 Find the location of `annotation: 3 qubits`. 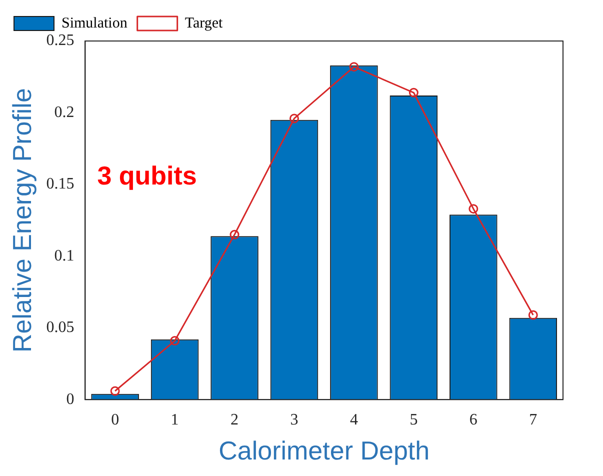

annotation: 3 qubits is located at coordinates (147, 175).